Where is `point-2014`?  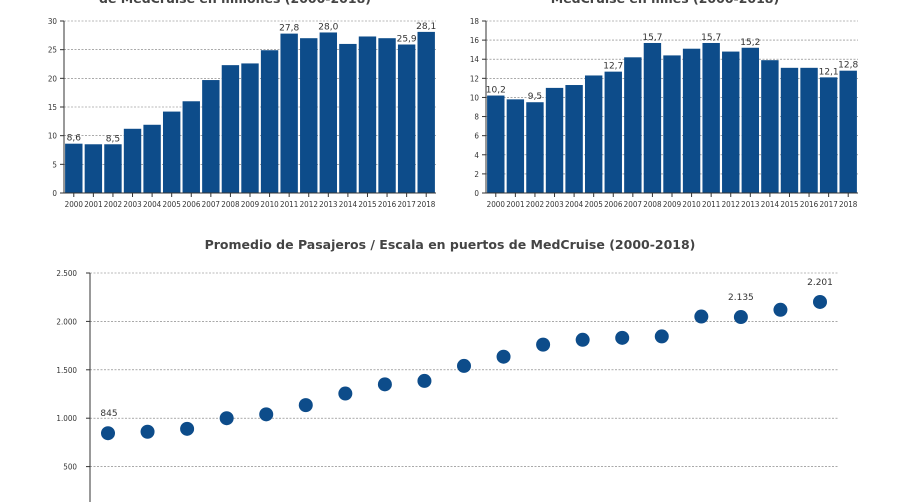
point-2014 is located at coordinates (661, 336).